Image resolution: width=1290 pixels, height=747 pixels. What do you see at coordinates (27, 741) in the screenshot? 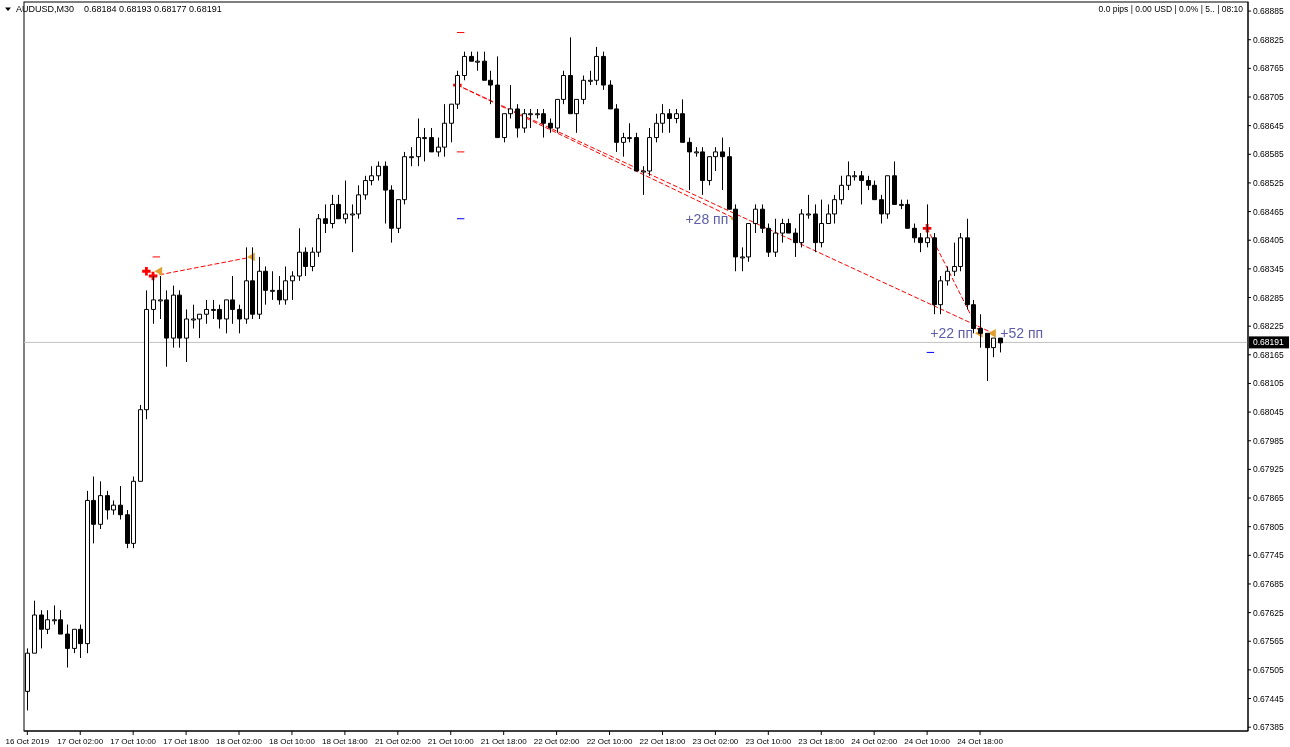
I see `x-tick-label: 16 Oct 2019` at bounding box center [27, 741].